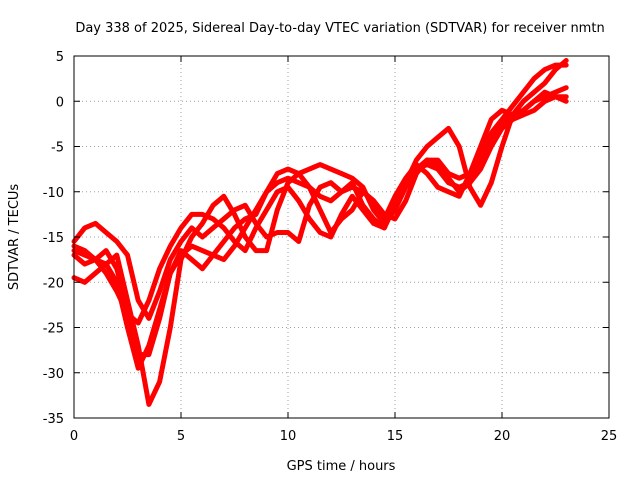  What do you see at coordinates (53, 238) in the screenshot?
I see `y-tick-label: -15` at bounding box center [53, 238].